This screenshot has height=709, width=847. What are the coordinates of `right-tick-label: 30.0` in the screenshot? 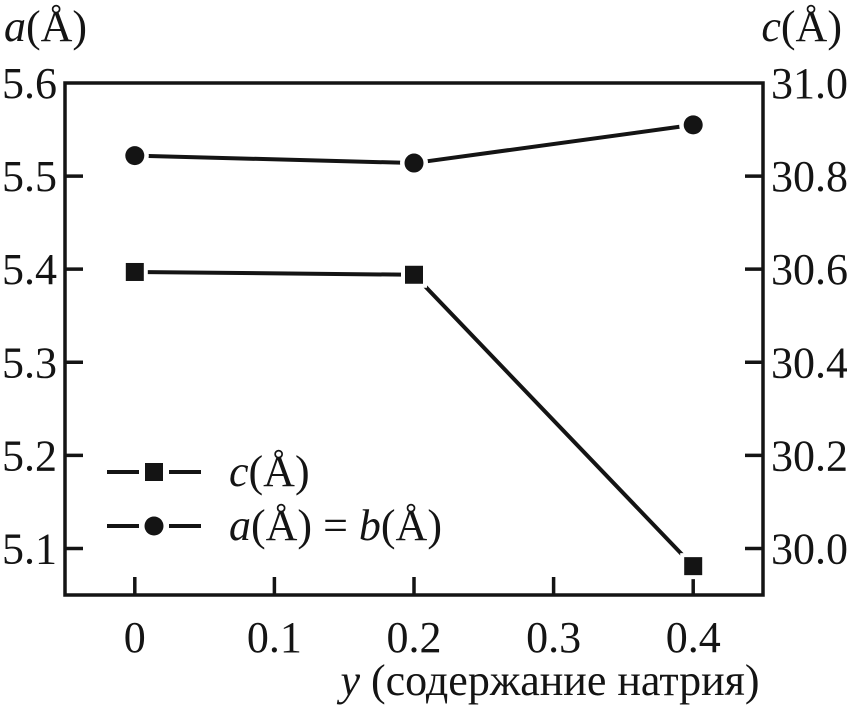 It's located at (809, 548).